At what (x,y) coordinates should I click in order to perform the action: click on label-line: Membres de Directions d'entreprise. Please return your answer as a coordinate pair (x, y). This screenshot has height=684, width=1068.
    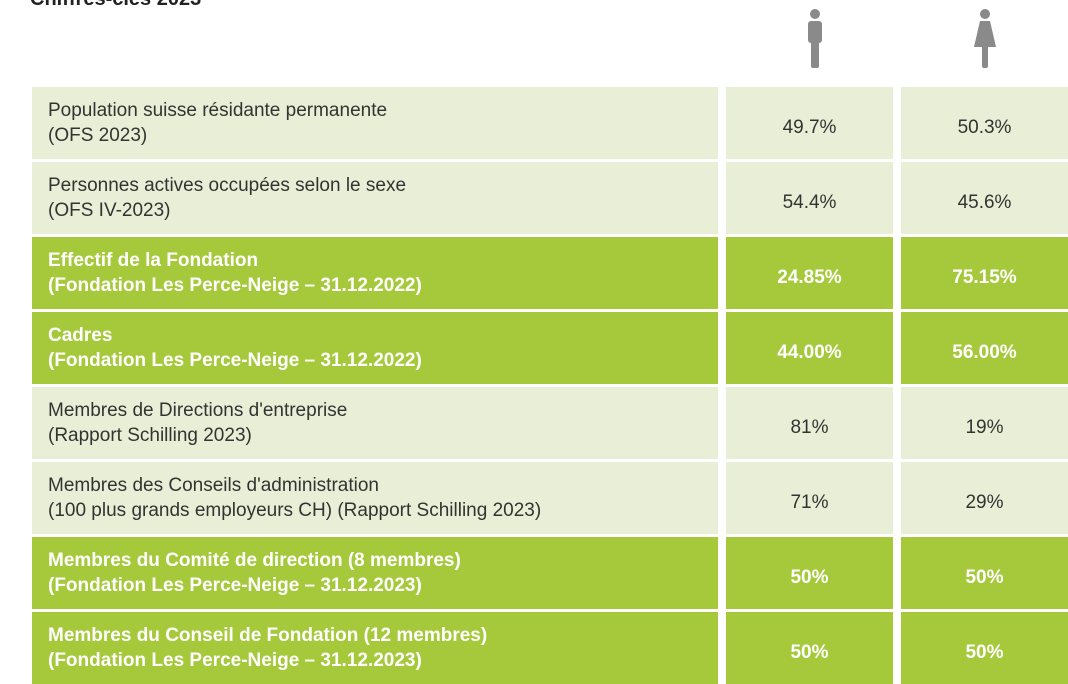
    Looking at the image, I should click on (198, 410).